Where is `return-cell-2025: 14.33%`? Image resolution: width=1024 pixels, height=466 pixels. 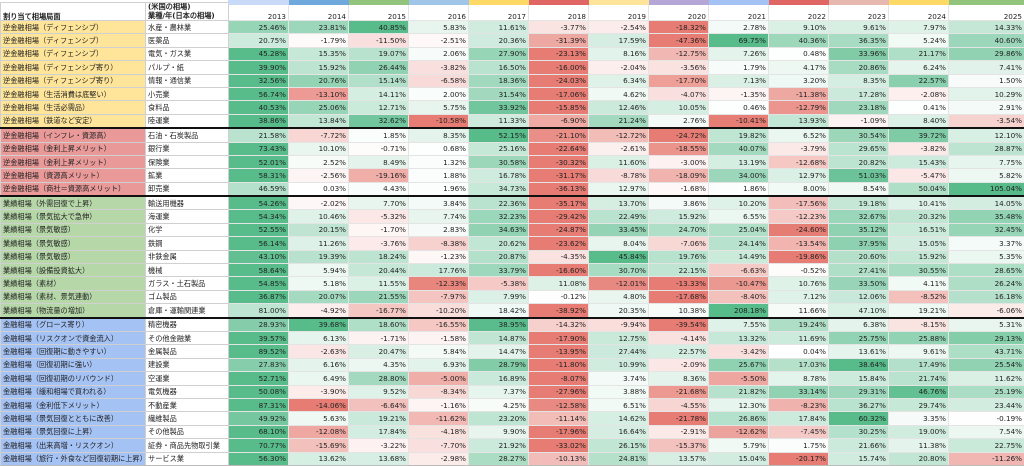 return-cell-2025: 14.33% is located at coordinates (986, 27).